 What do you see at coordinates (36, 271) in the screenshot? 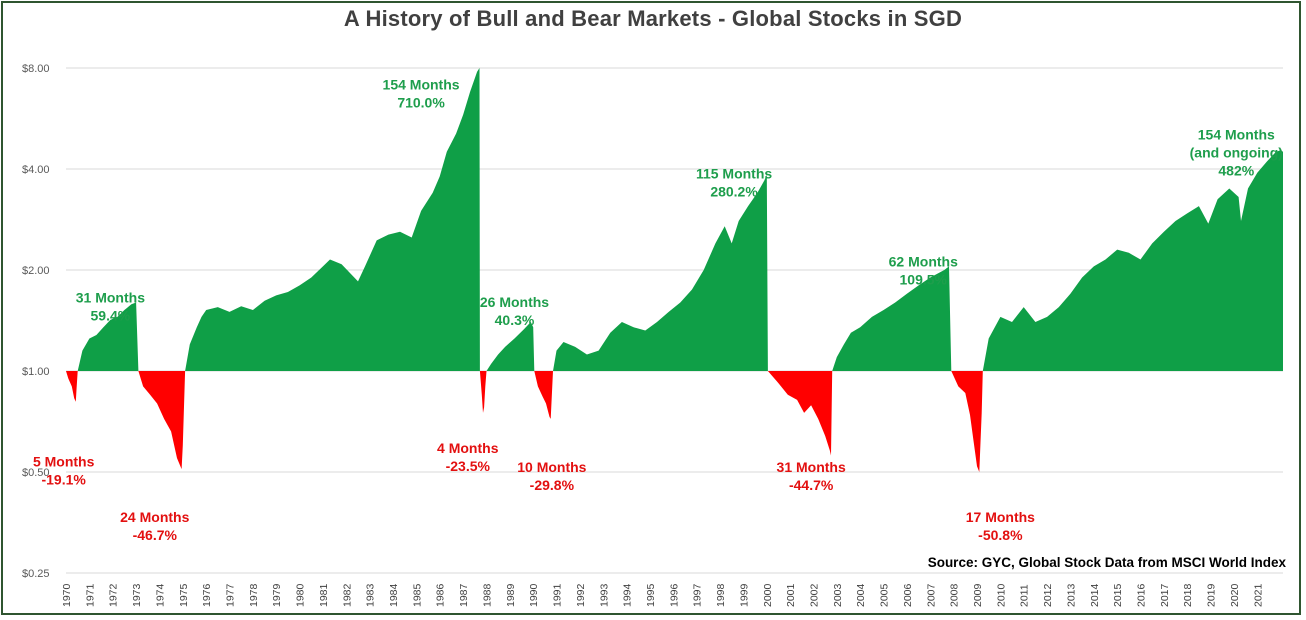
I see `y-tick-label: $2.00` at bounding box center [36, 271].